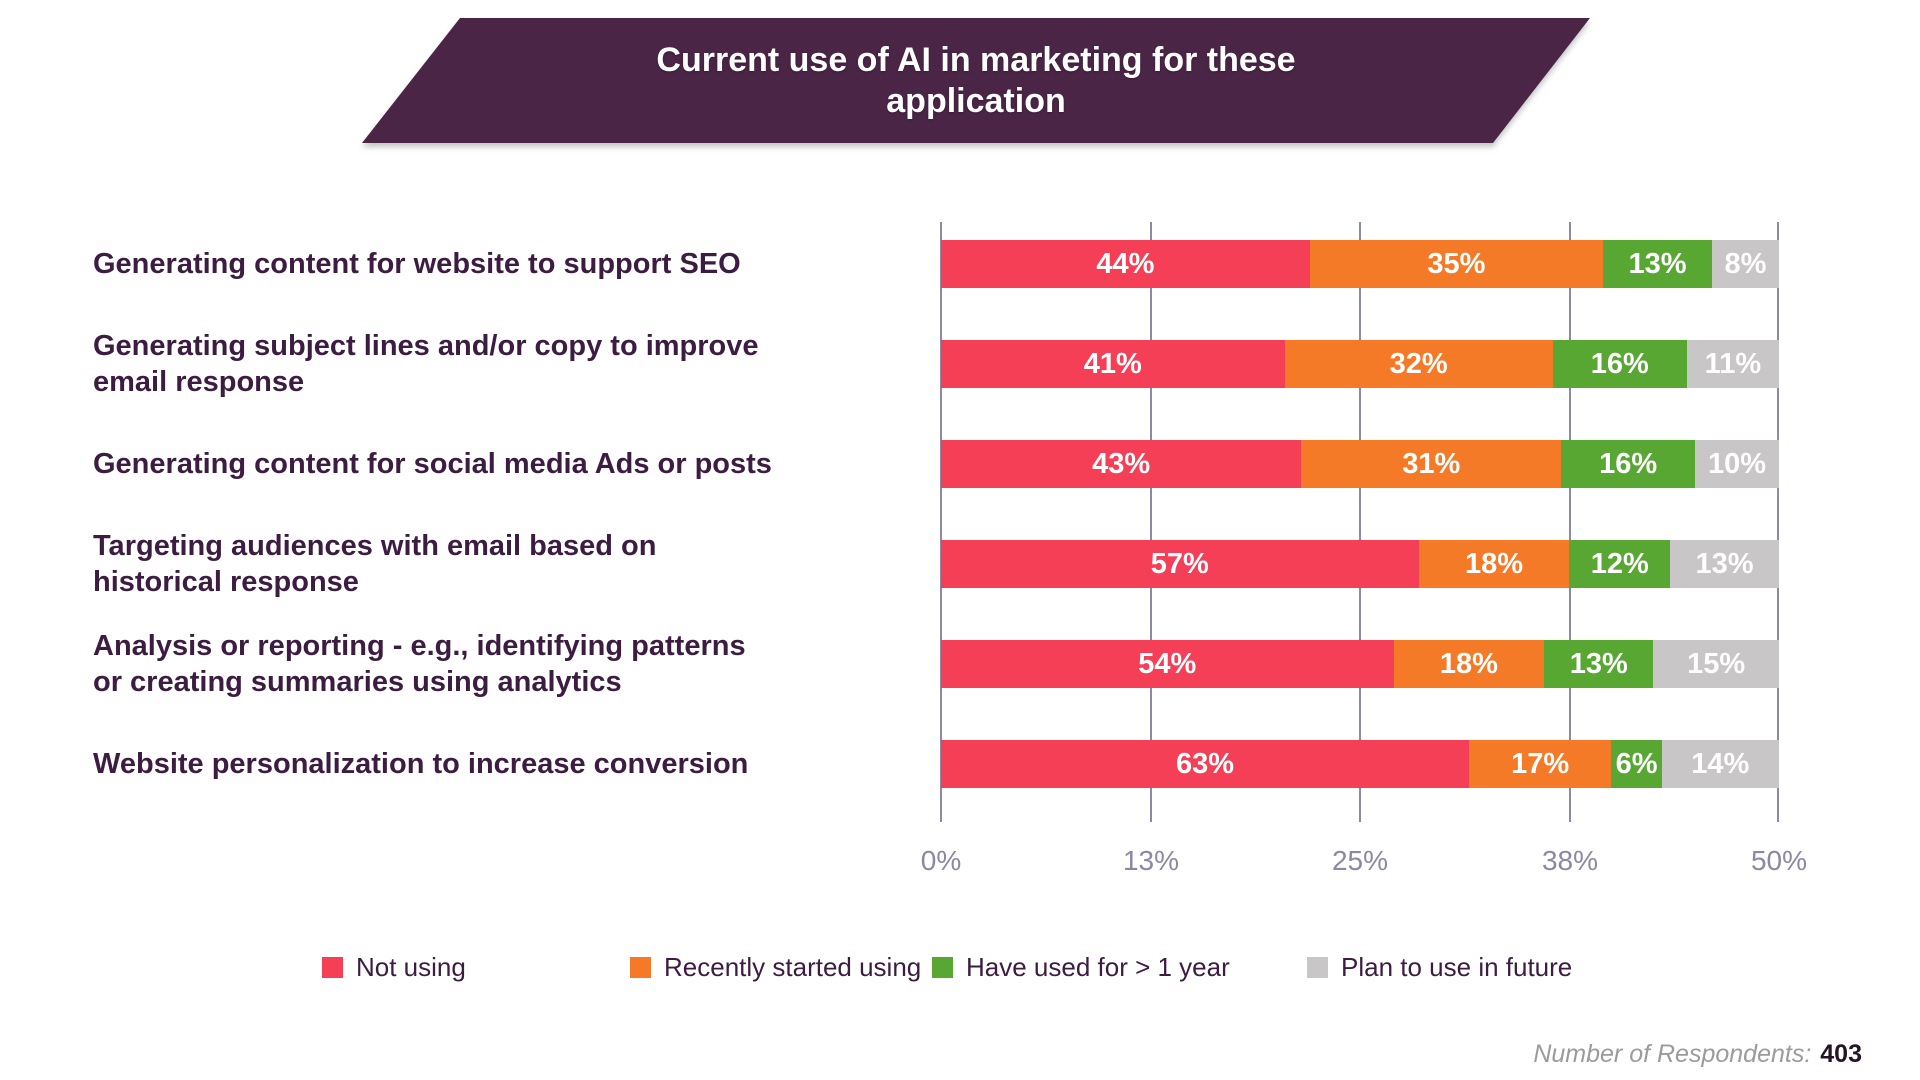 This screenshot has height=1080, width=1920. I want to click on segment-value-label: 11%, so click(1733, 363).